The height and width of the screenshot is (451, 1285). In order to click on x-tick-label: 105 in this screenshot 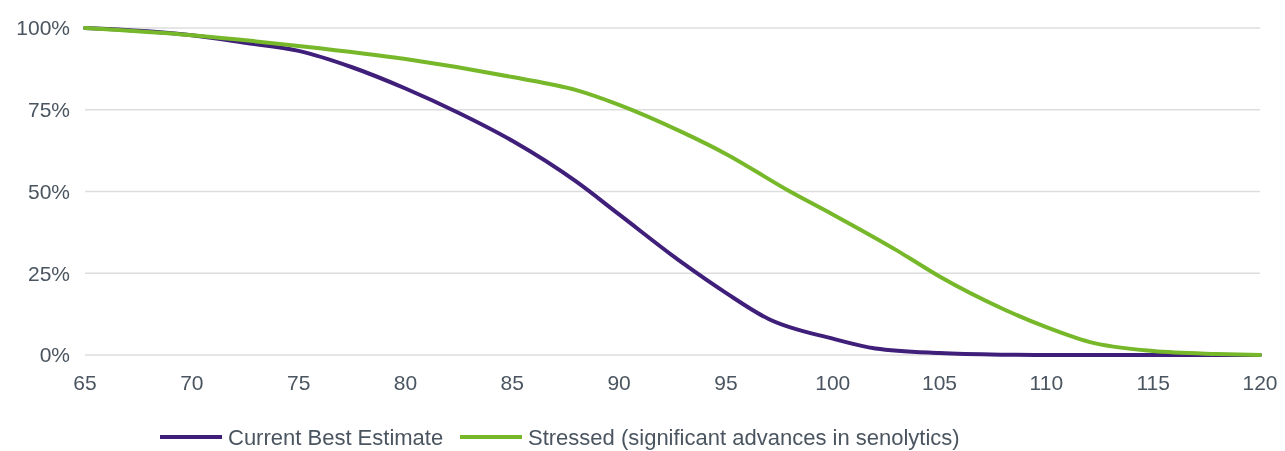, I will do `click(940, 382)`.